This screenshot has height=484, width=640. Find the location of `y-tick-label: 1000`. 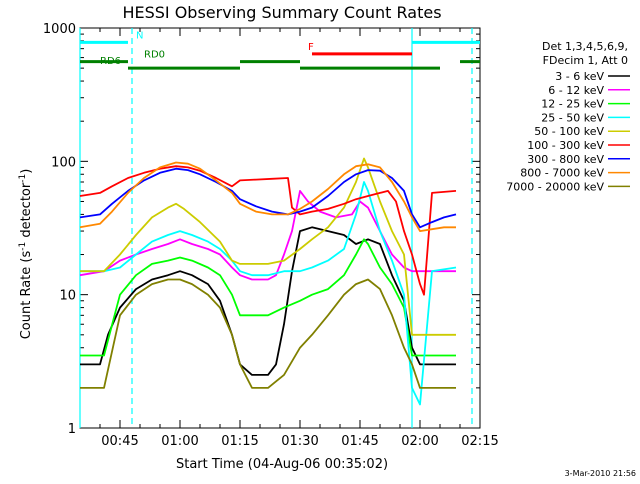

y-tick-label: 1000 is located at coordinates (59, 29).